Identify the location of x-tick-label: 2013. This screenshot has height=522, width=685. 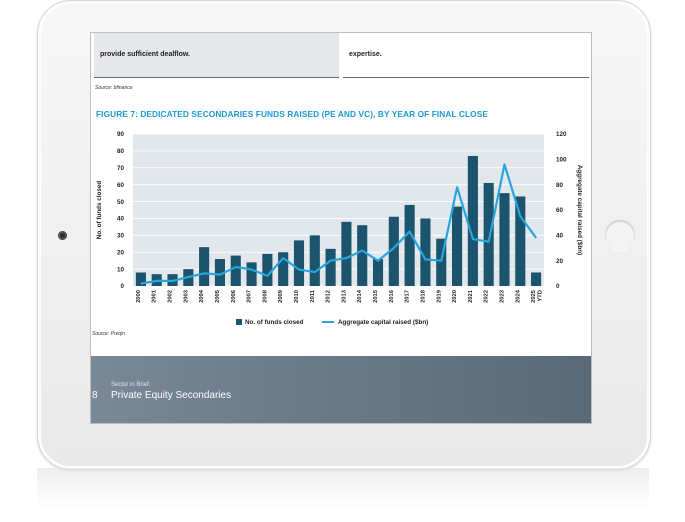
(344, 296).